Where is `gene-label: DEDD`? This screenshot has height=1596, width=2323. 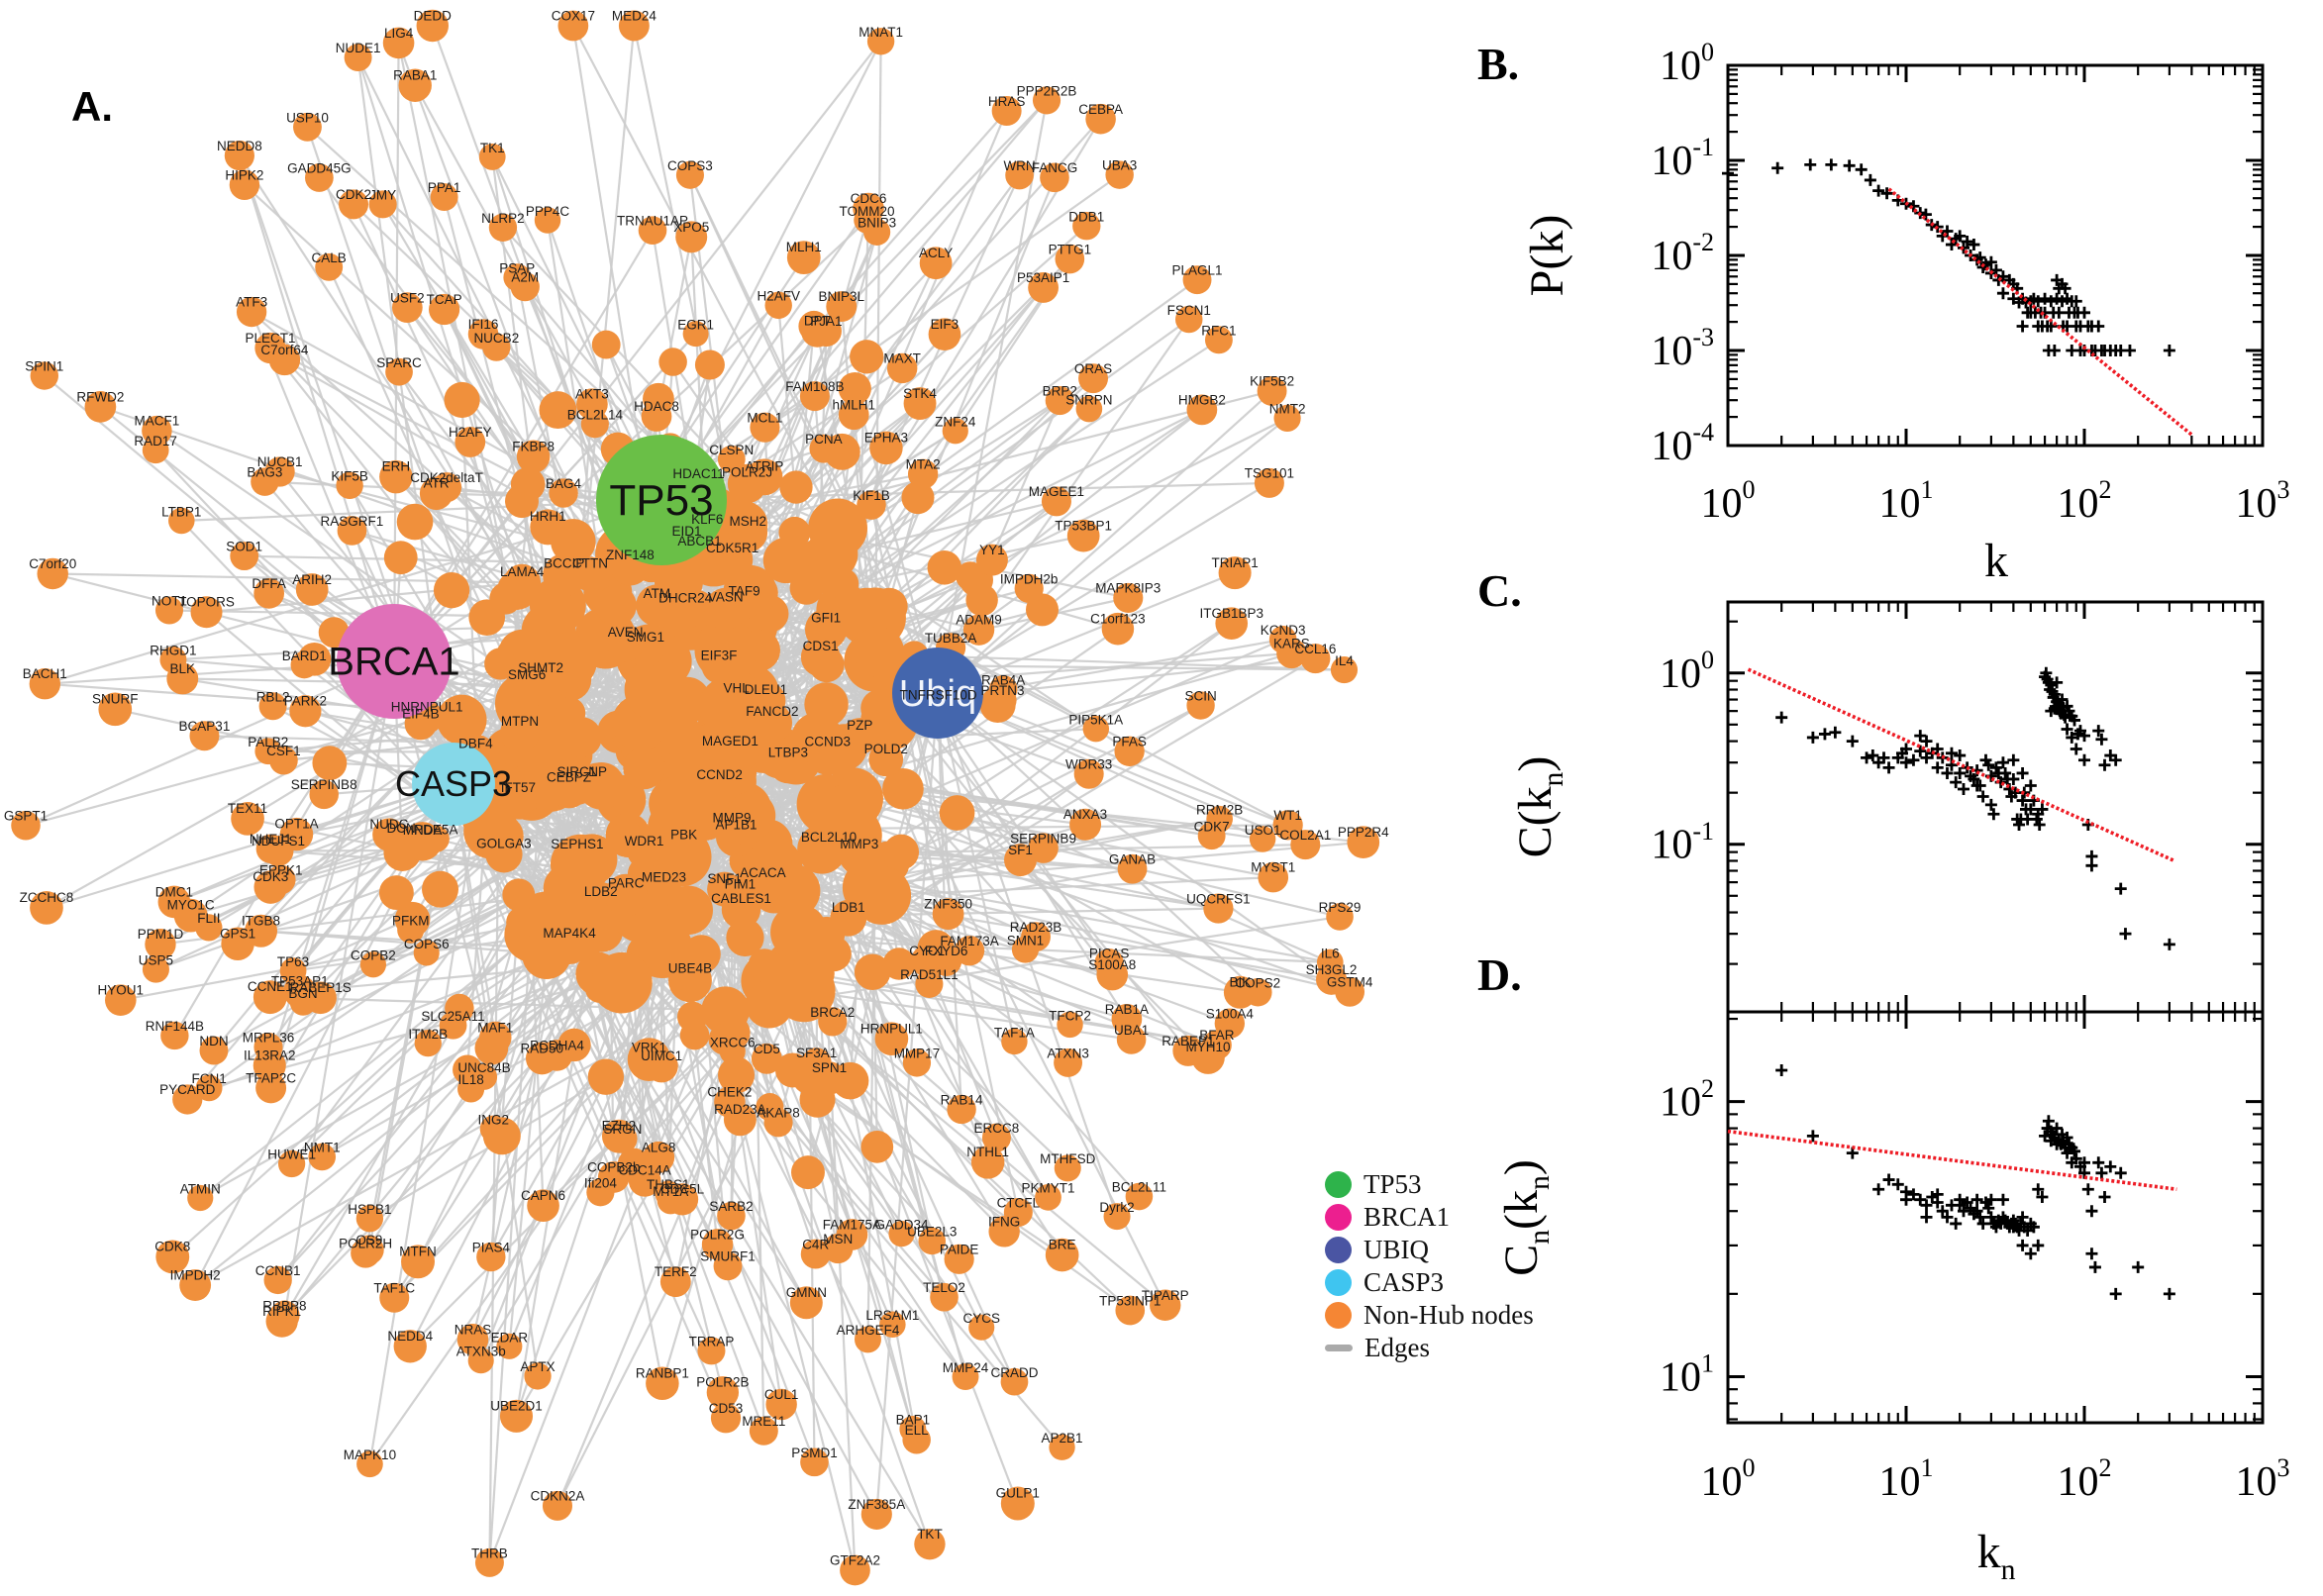
gene-label: DEDD is located at coordinates (433, 15).